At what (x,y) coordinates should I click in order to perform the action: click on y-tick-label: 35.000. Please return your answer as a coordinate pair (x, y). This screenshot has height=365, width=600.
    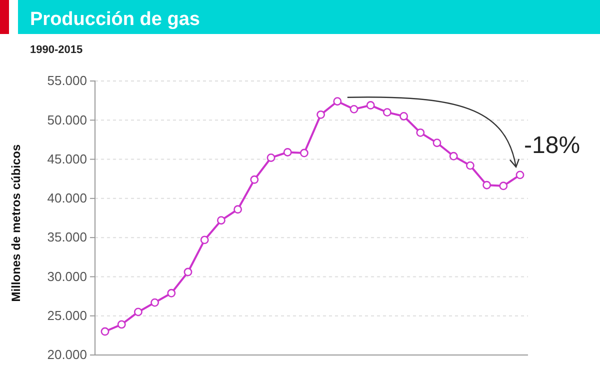
    Looking at the image, I should click on (67, 237).